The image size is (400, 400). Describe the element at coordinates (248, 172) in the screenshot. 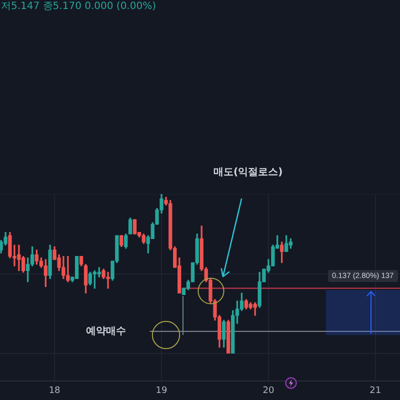

I see `text: 매도(익절로스)` at that location.